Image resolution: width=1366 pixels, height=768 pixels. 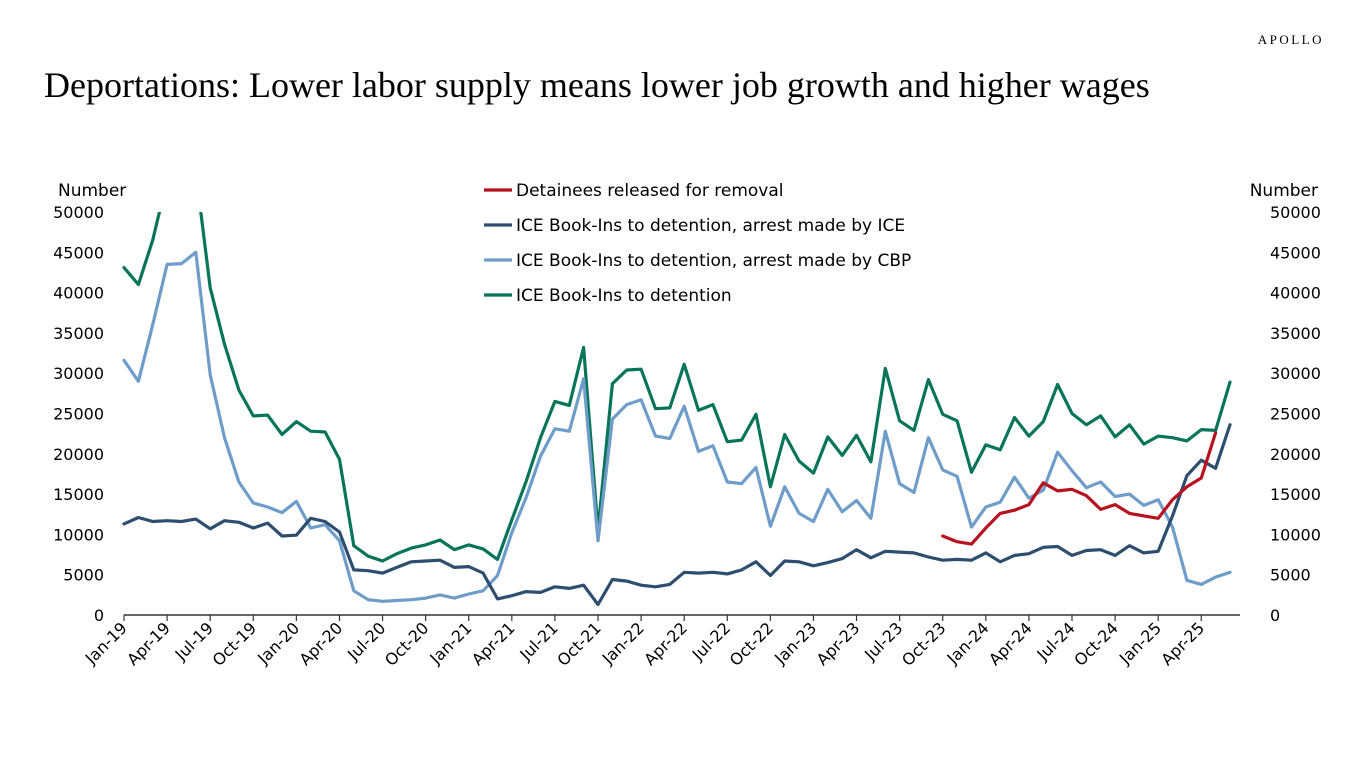 What do you see at coordinates (234, 643) in the screenshot?
I see `x-tick-label: Oct-19` at bounding box center [234, 643].